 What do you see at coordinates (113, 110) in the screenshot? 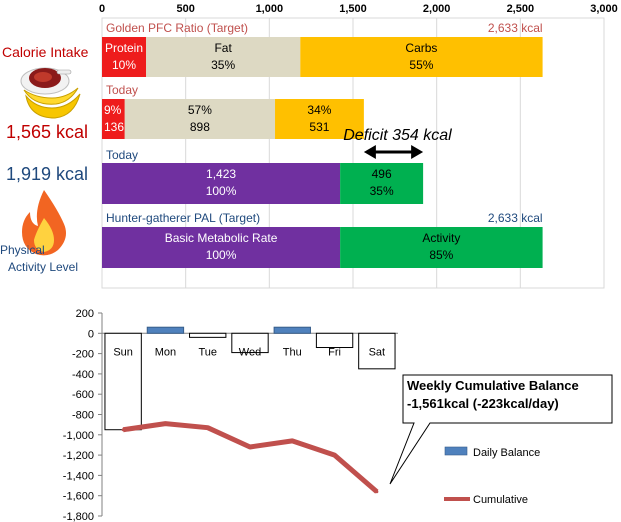
I see `segment-label: 9%` at bounding box center [113, 110].